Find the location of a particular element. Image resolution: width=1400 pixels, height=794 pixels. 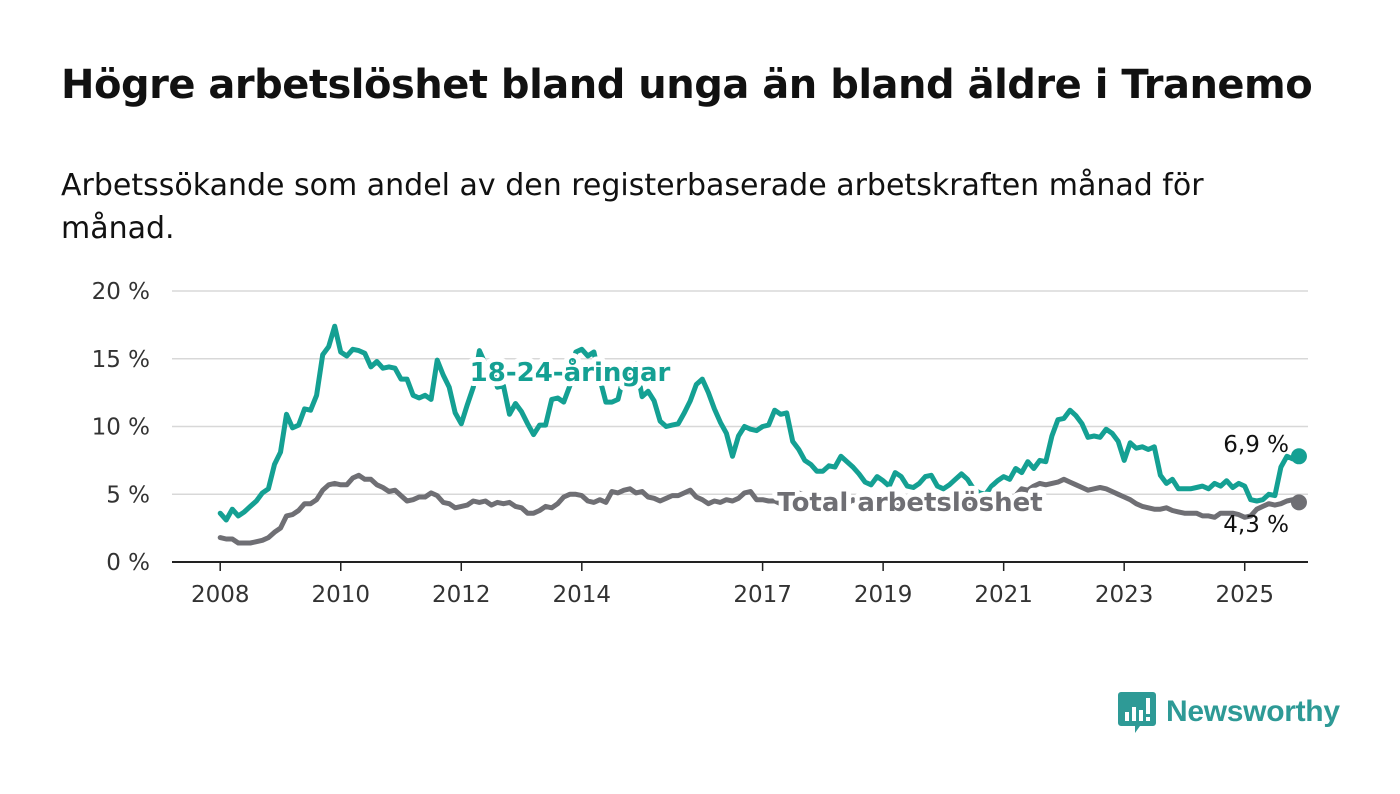

x-tick-label: 2025 is located at coordinates (1244, 595).